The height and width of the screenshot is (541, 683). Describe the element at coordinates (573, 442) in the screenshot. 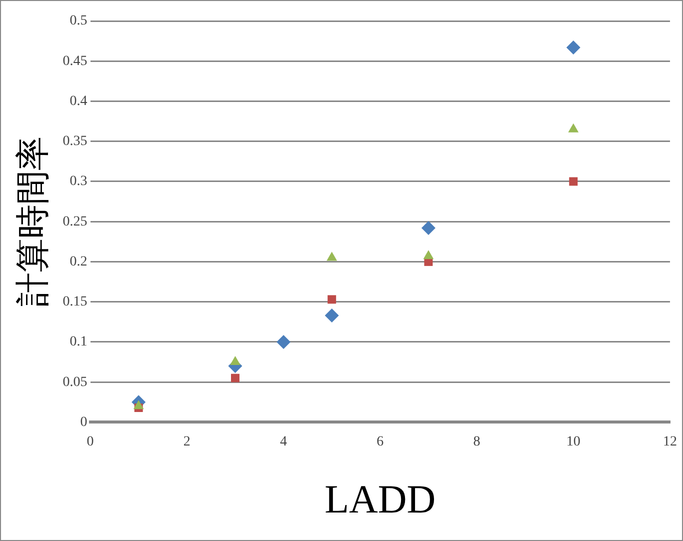

I see `x-tick-label: 10` at that location.